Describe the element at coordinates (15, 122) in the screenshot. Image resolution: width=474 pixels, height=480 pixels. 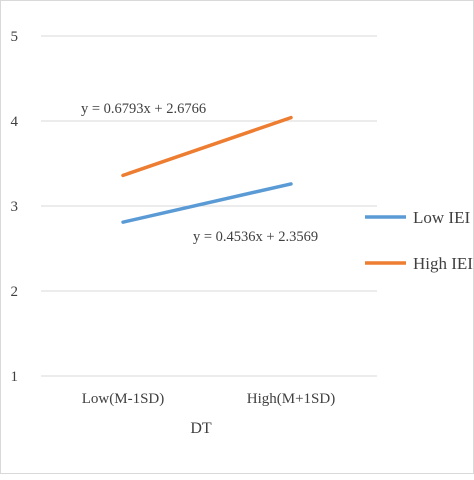
I see `y-tick-label: 4` at that location.